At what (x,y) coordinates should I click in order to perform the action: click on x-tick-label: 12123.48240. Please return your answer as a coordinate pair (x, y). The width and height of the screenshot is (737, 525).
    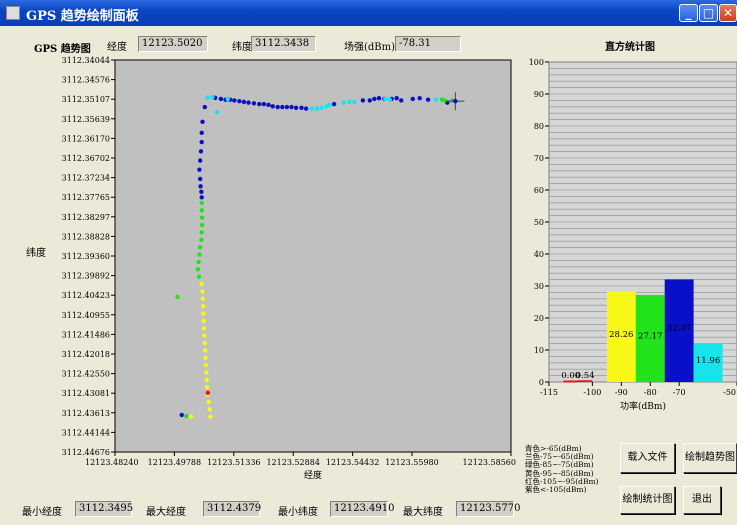
    Looking at the image, I should click on (111, 462).